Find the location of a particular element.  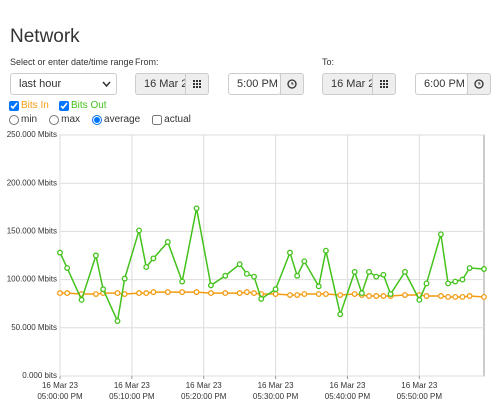

from-time-button is located at coordinates (292, 84).